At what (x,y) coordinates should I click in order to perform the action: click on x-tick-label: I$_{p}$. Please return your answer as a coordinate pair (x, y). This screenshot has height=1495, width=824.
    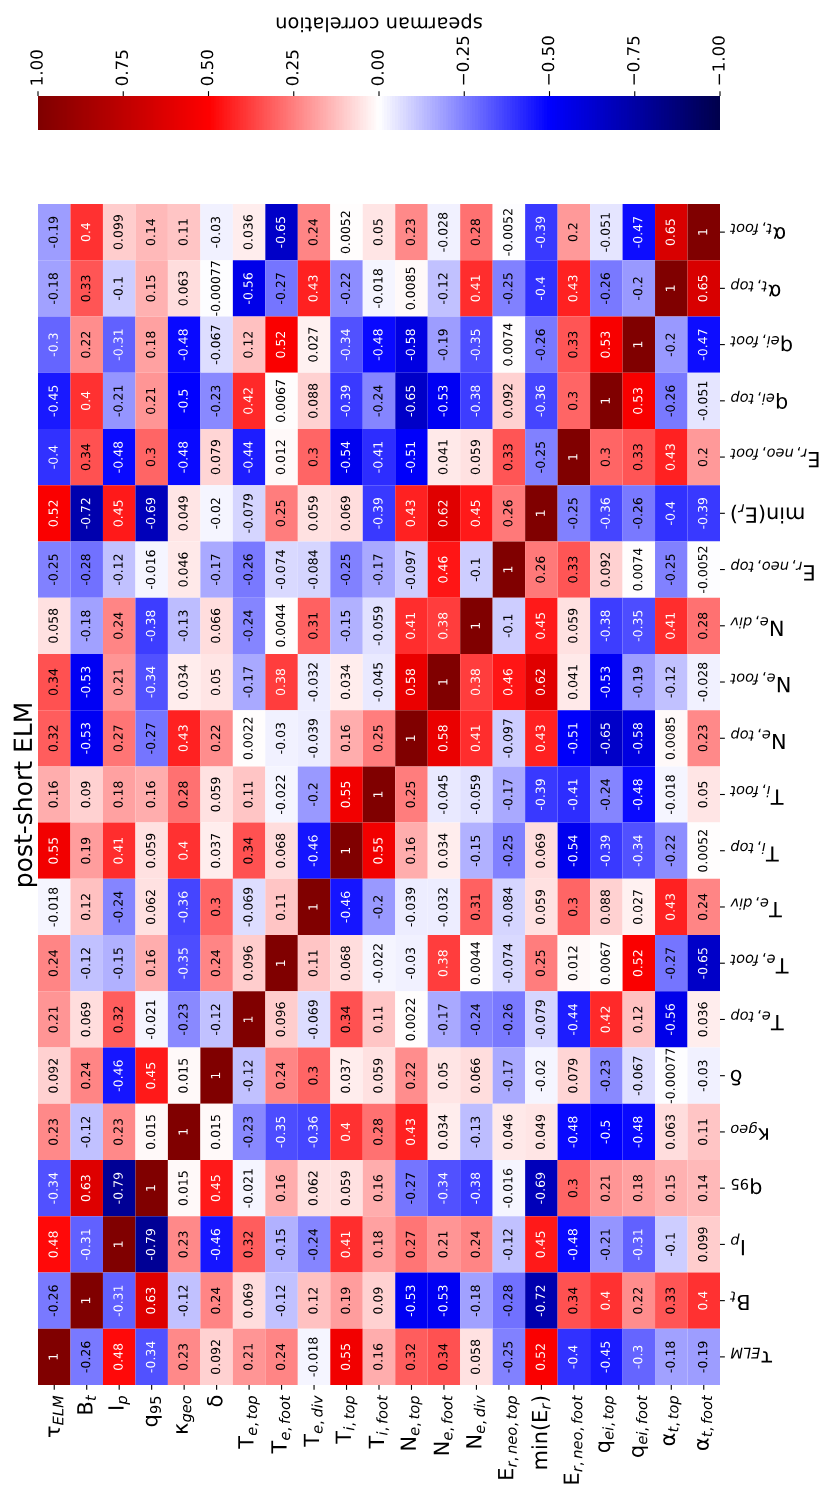
    Looking at the image, I should click on (119, 1402).